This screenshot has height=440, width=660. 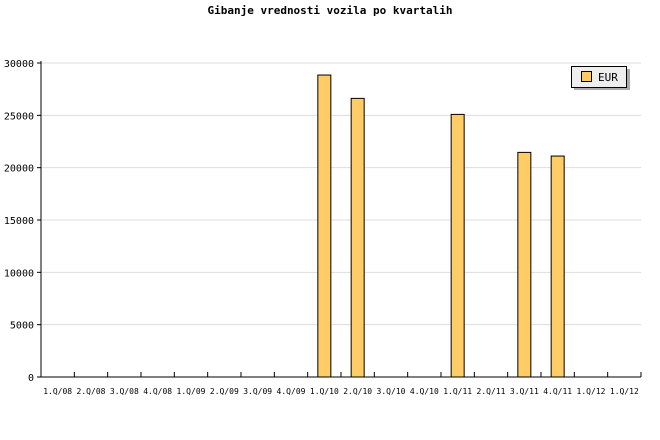 I want to click on x-tick-label: 4.Q/10, so click(x=424, y=391).